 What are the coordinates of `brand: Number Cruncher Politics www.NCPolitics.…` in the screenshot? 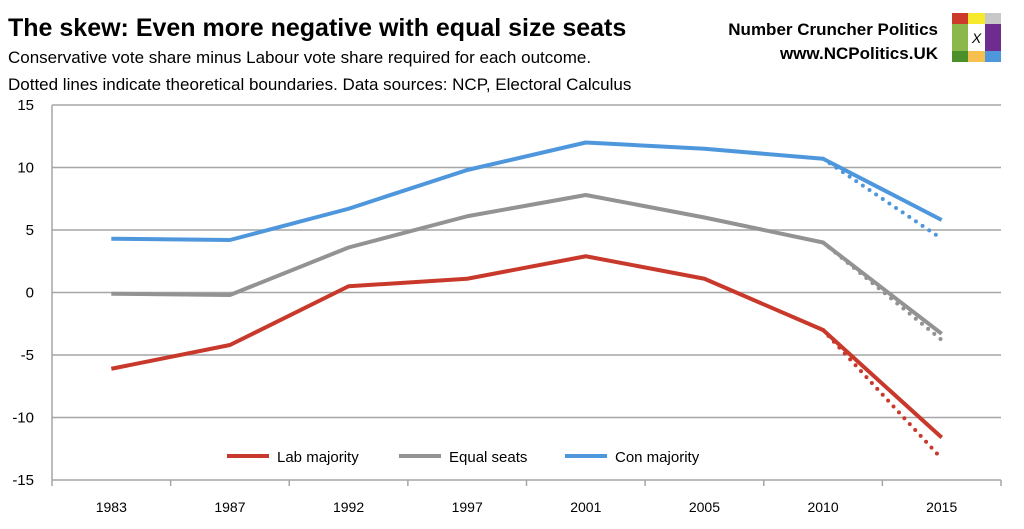 It's located at (833, 42).